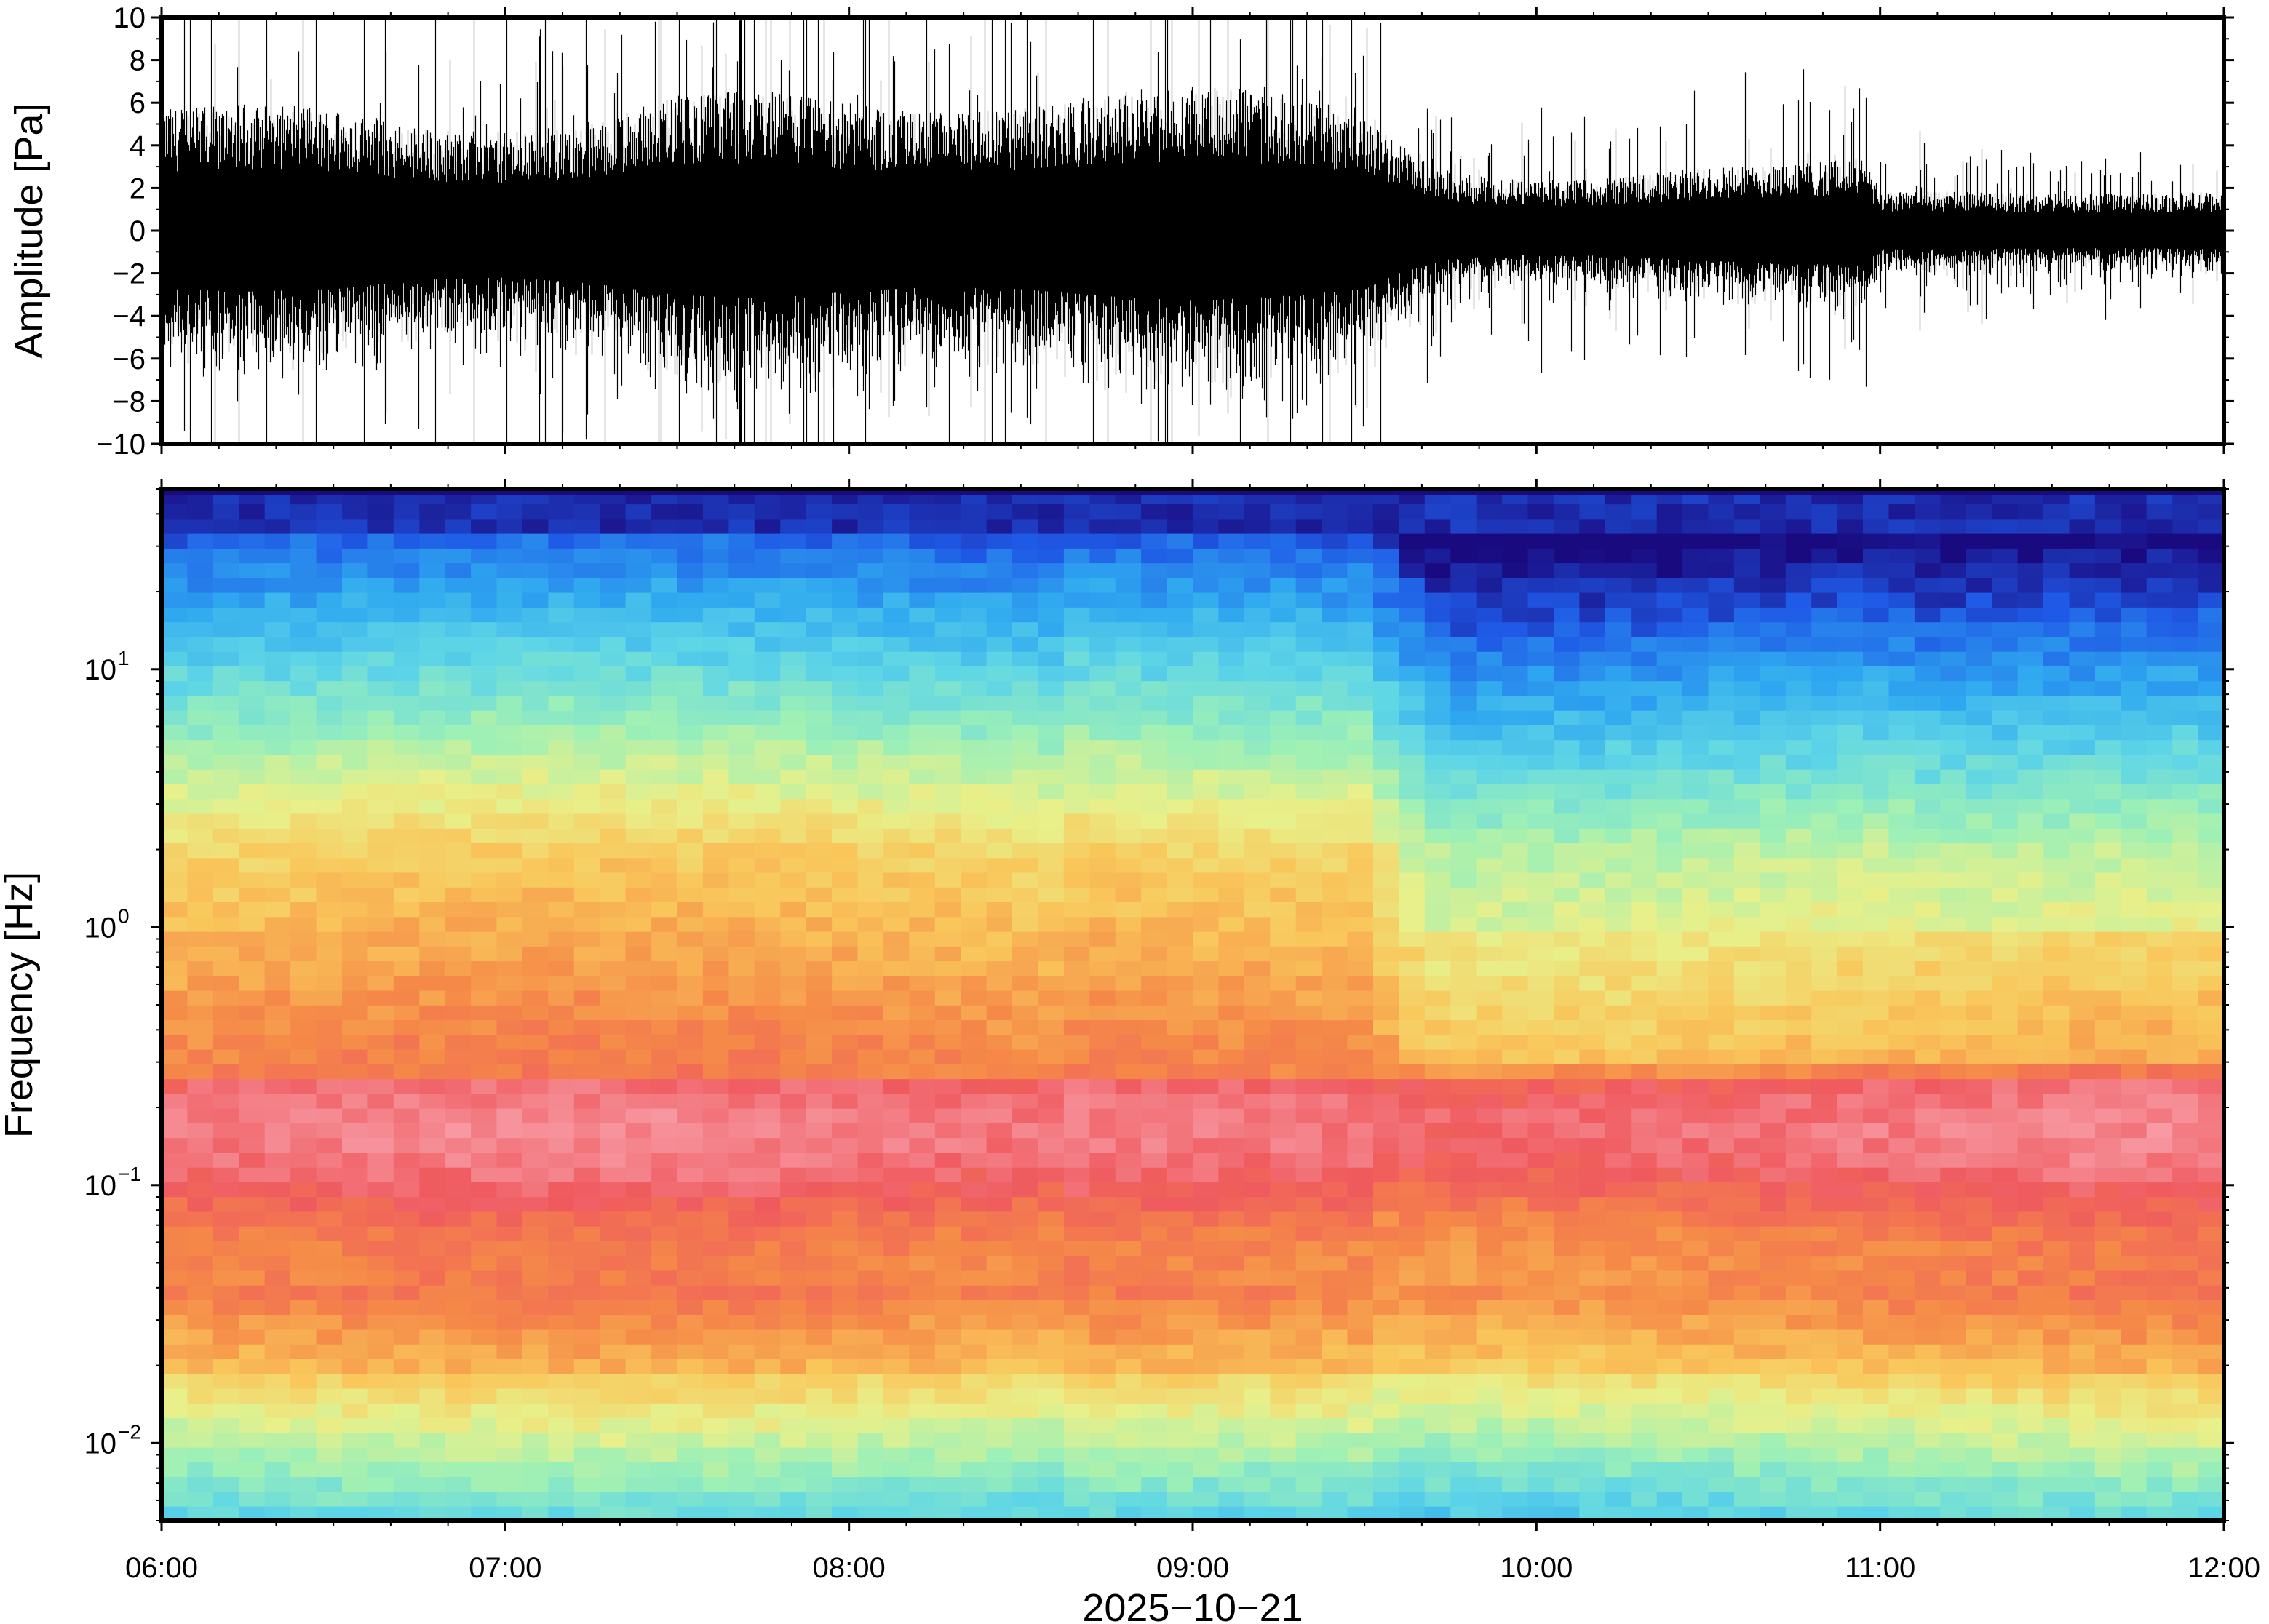 The height and width of the screenshot is (1624, 2269). I want to click on waveform-y-tick-label: −10, so click(121, 445).